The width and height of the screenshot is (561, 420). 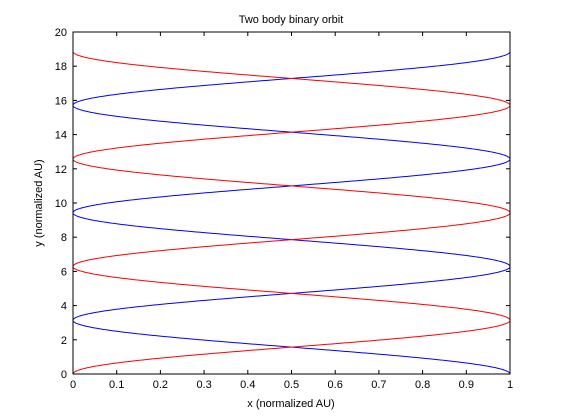 I want to click on x-tick-label-3: 0.3, so click(x=203, y=385).